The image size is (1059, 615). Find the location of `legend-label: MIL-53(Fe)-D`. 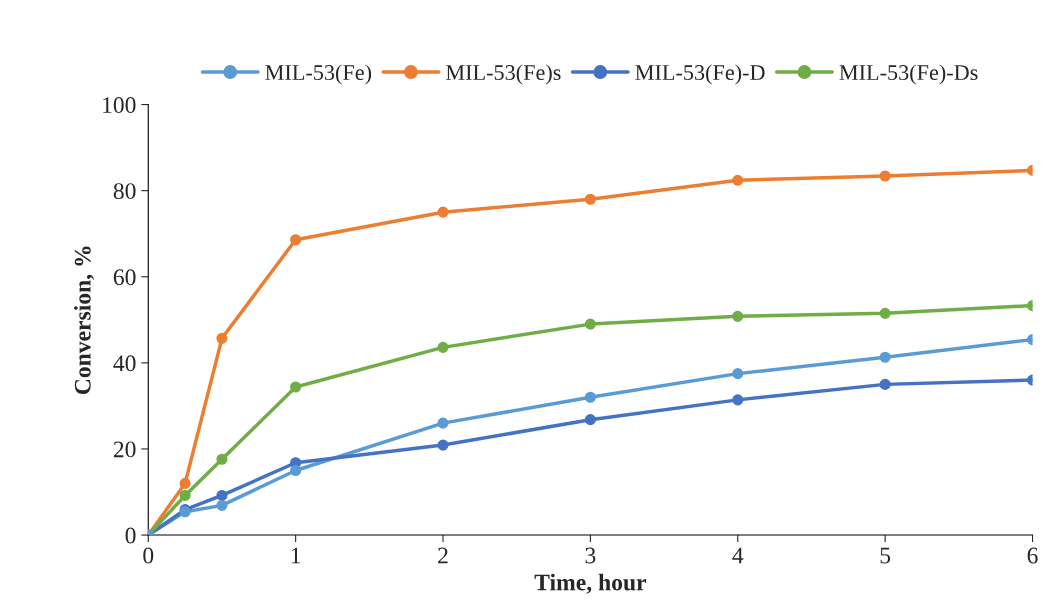

legend-label: MIL-53(Fe)-D is located at coordinates (700, 74).